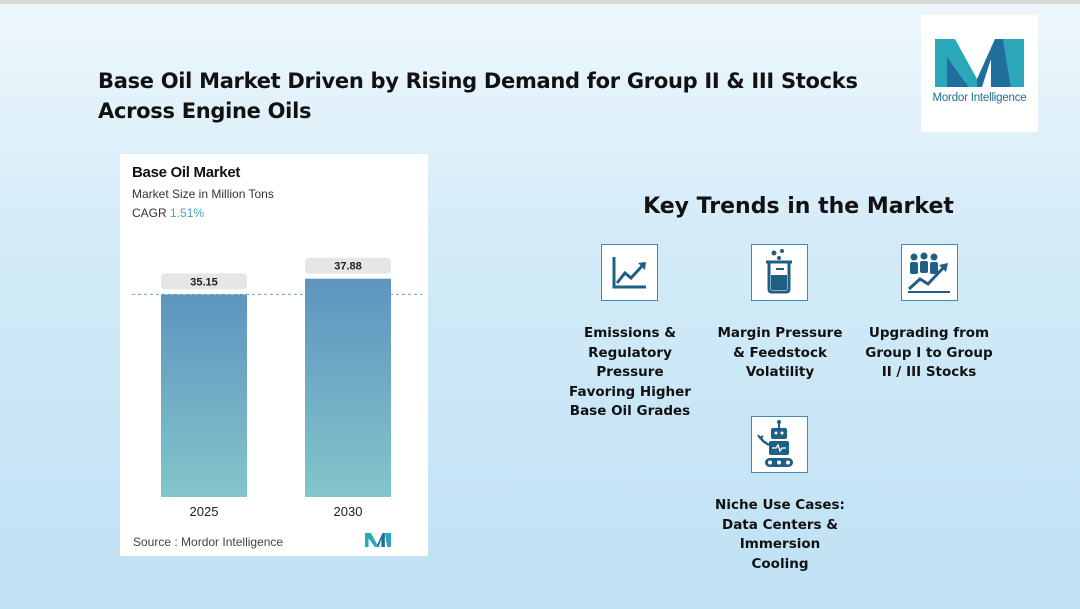 The image size is (1080, 609). I want to click on trend-4-line-2: Data Centers &, so click(780, 524).